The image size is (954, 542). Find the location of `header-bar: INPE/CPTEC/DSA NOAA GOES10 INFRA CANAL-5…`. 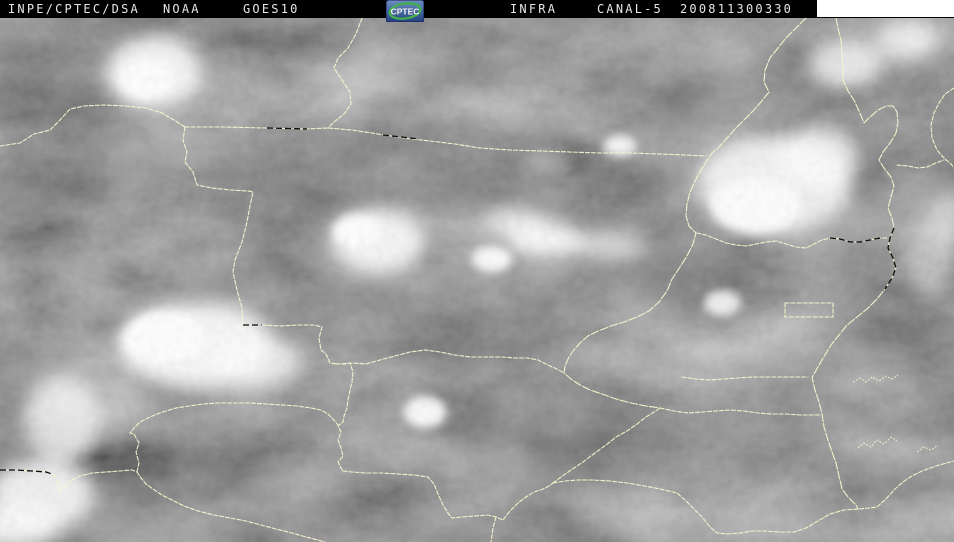

header-bar: INPE/CPTEC/DSA NOAA GOES10 INFRA CANAL-5… is located at coordinates (477, 9).